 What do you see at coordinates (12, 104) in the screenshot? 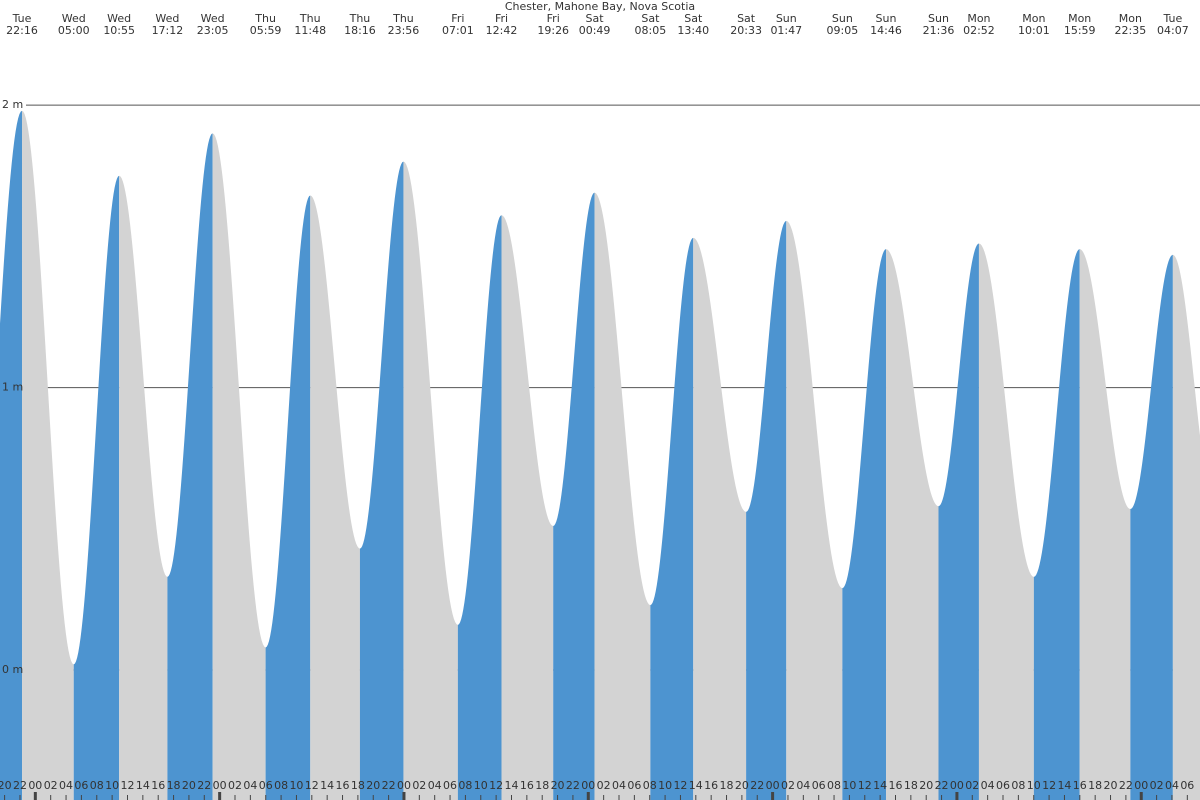
I see `y-tick-label: 2 m` at bounding box center [12, 104].